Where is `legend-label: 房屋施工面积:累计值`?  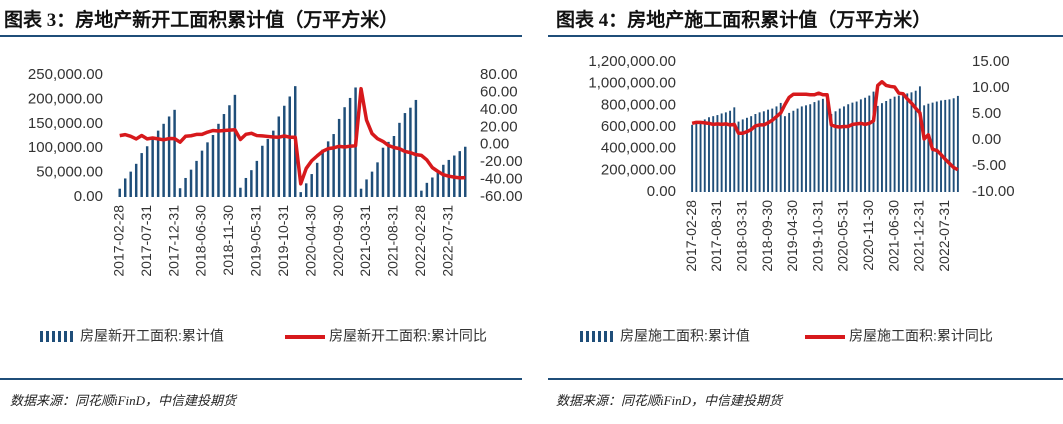 legend-label: 房屋施工面积:累计值 is located at coordinates (685, 336).